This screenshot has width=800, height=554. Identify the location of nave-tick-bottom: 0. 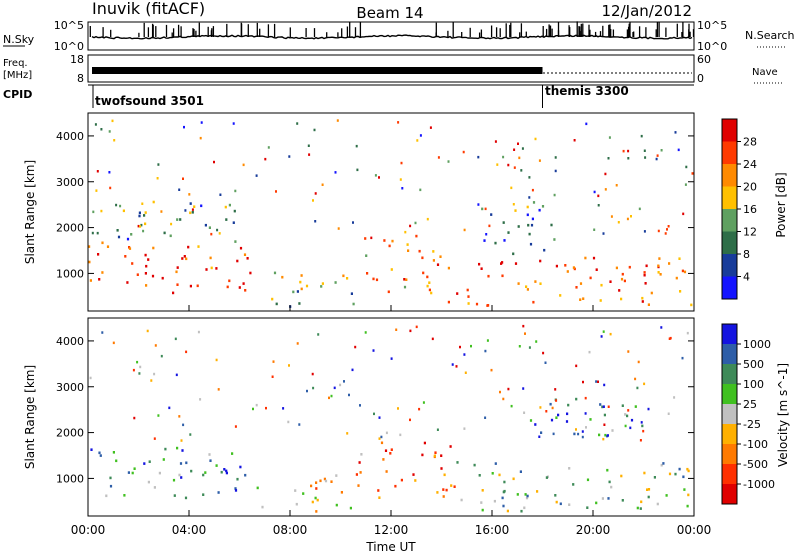
(700, 78).